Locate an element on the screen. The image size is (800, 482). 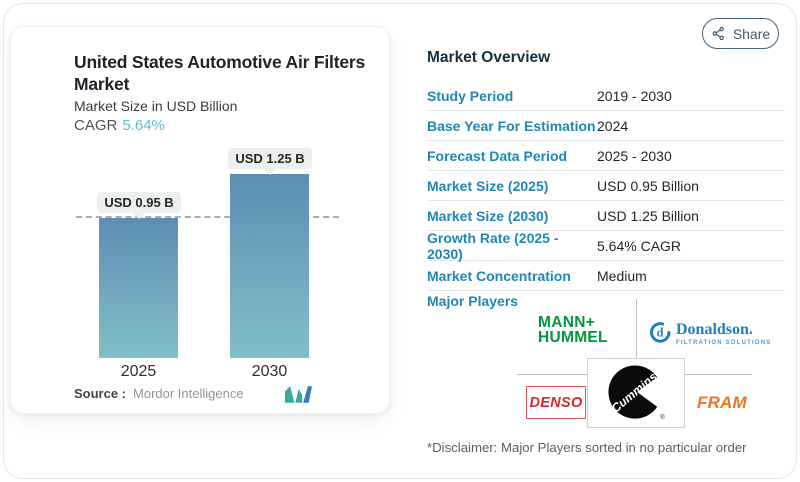
x-axis-label-2030: 2030 is located at coordinates (269, 371).